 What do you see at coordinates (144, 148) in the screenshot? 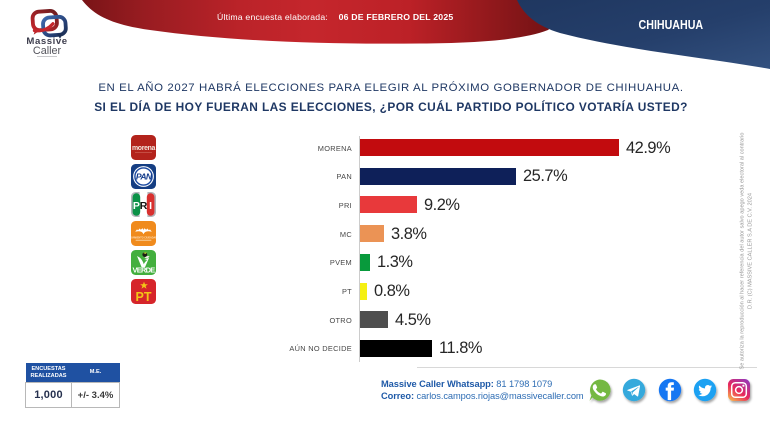
I see `svg-text: morena` at bounding box center [144, 148].